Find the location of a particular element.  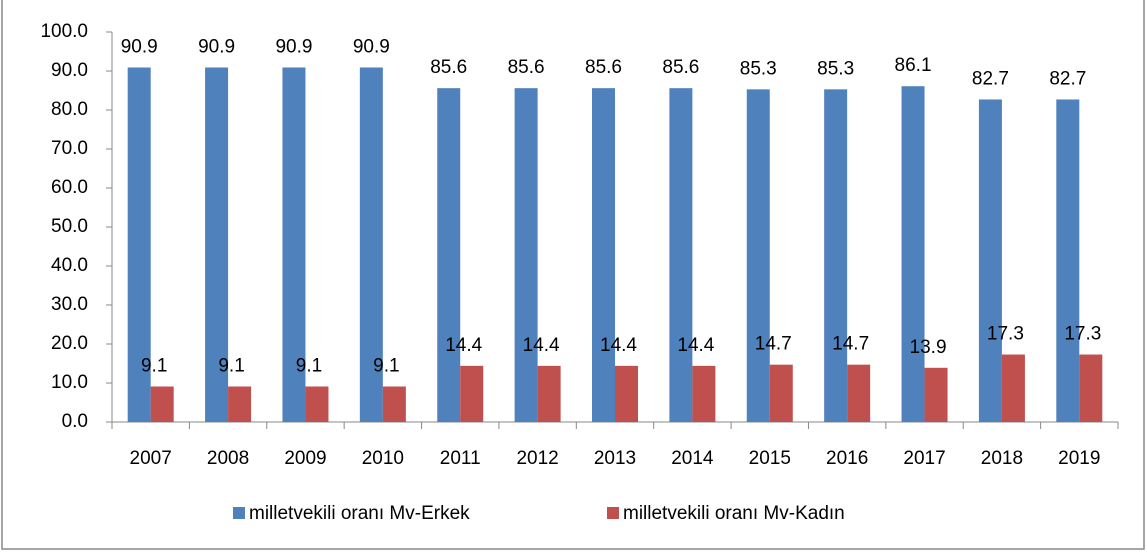

x-tick-label: 2013 is located at coordinates (615, 458).